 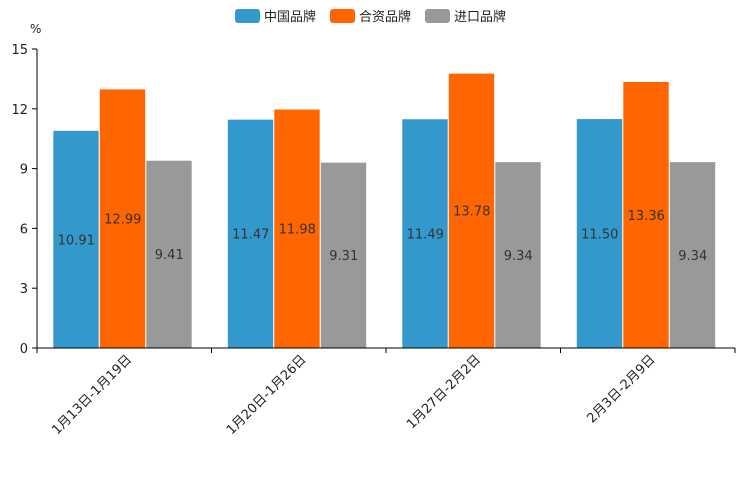 I want to click on y-axis: 0 3 6 9 12 15, so click(x=24, y=200).